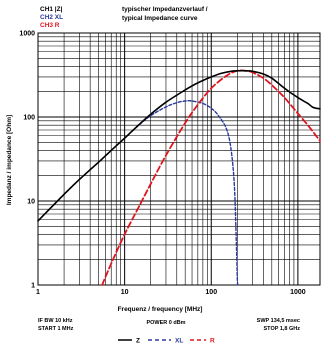 This screenshot has width=321, height=345. What do you see at coordinates (278, 321) in the screenshot?
I see `footer-sweep: SWP 134,5 msec` at bounding box center [278, 321].